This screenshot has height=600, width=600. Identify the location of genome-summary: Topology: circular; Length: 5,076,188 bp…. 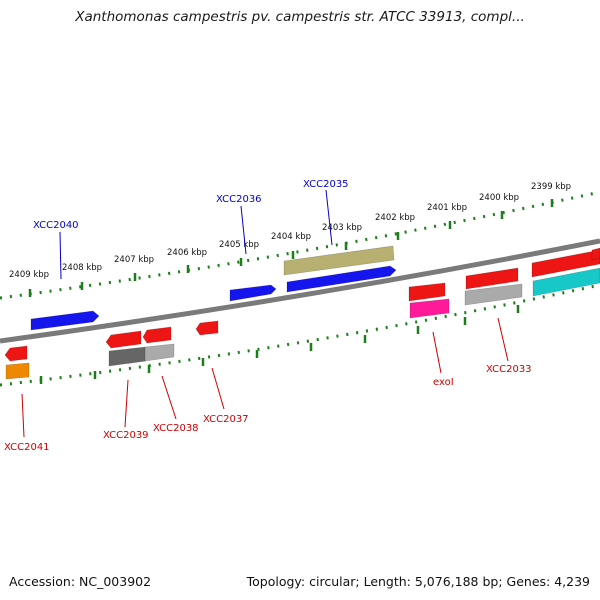
(418, 581).